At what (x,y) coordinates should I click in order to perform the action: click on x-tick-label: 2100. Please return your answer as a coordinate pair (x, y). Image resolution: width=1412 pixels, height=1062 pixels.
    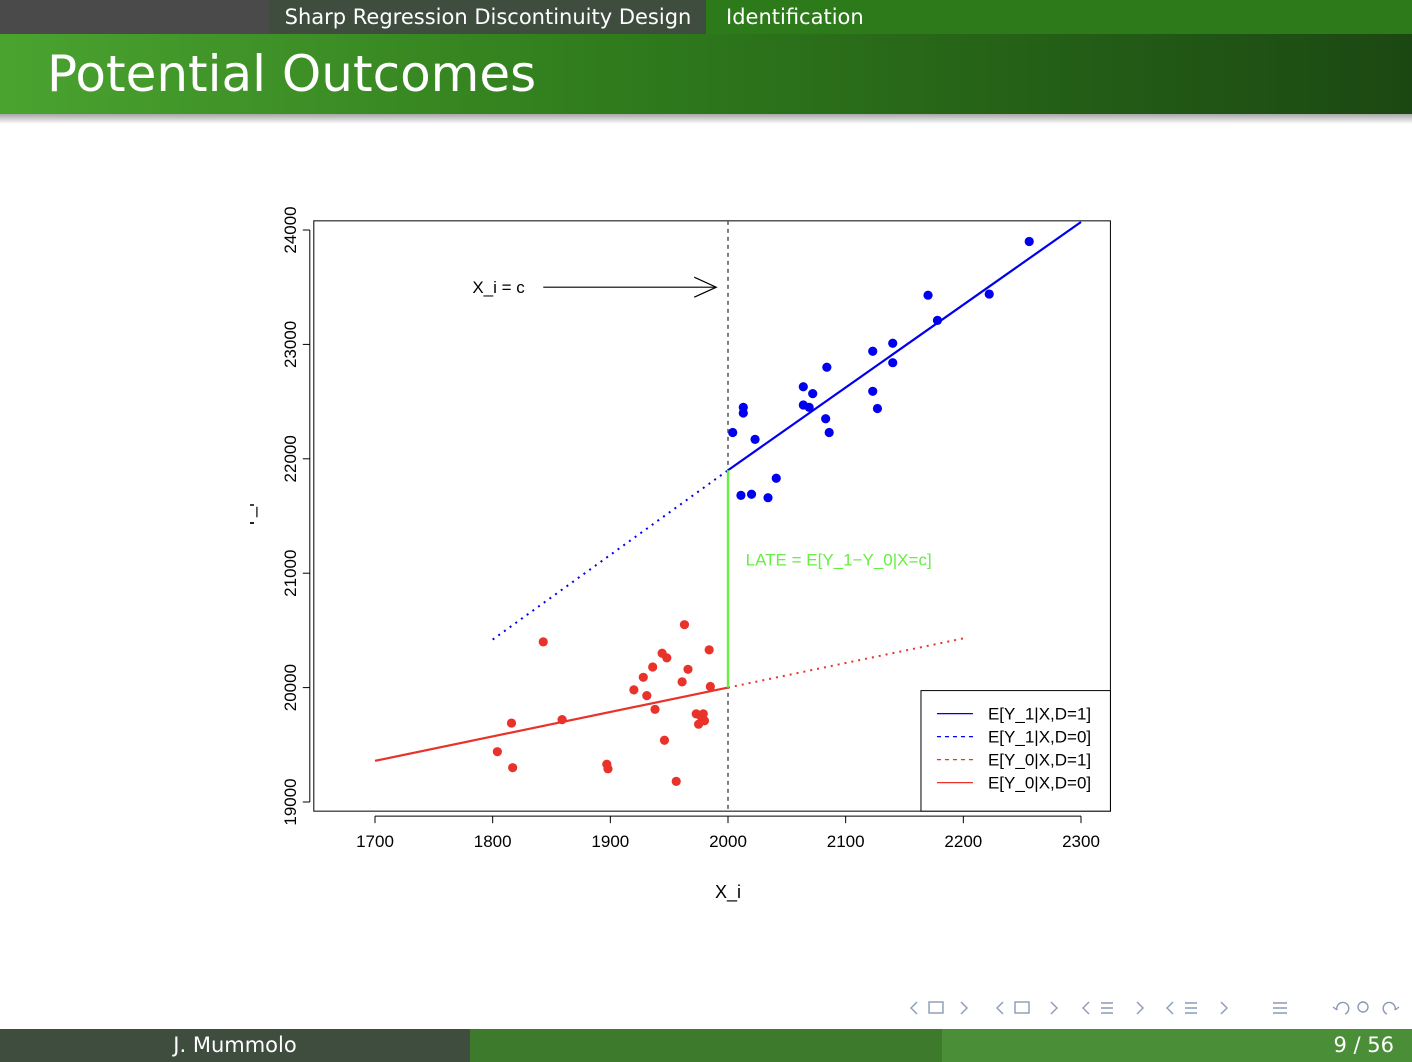
    Looking at the image, I should click on (846, 841).